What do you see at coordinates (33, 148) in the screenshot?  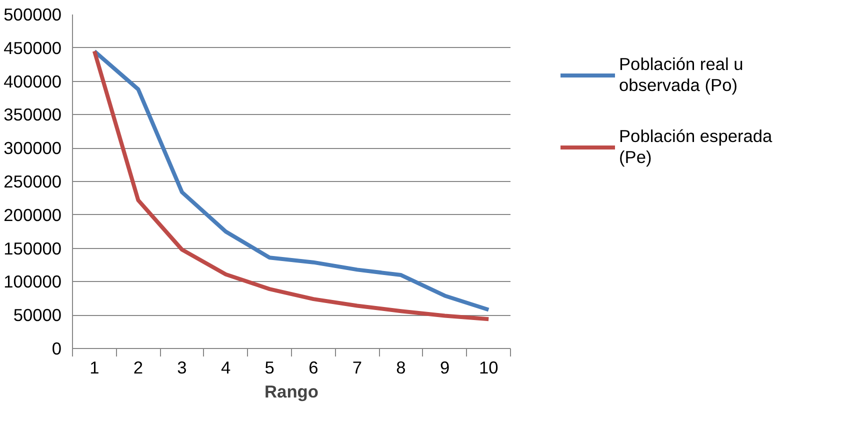 I see `y-tick-label: 300000` at bounding box center [33, 148].